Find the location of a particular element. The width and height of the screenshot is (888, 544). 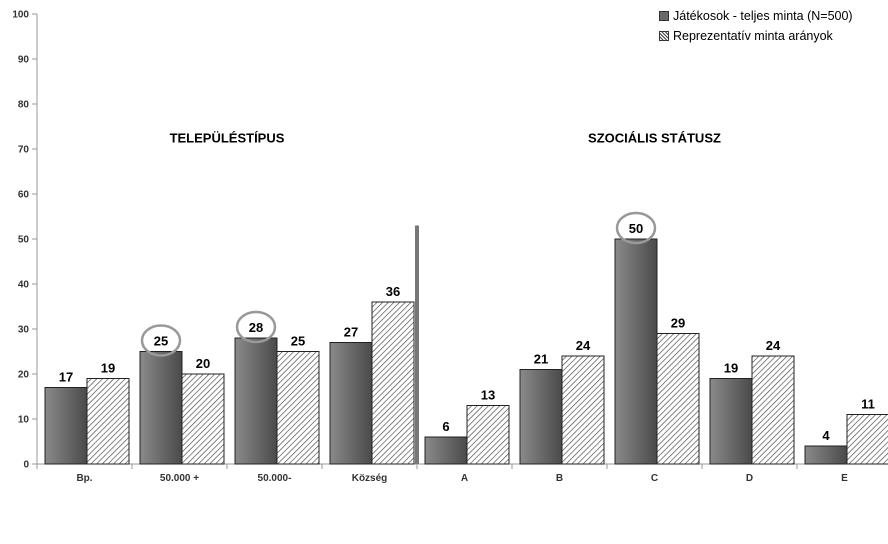

data-label: 11 is located at coordinates (868, 404).